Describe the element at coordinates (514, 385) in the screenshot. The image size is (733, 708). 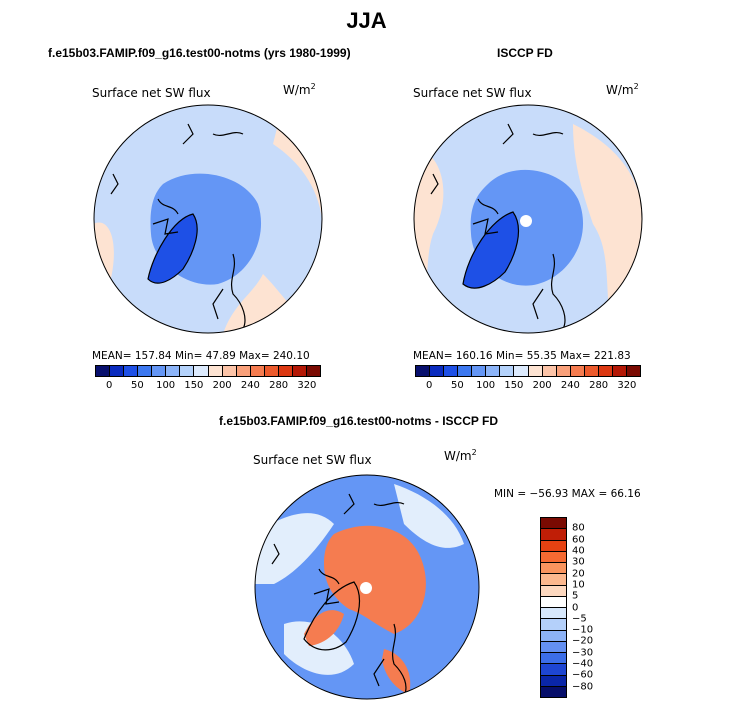
I see `colorbar-tick-label: 150` at that location.